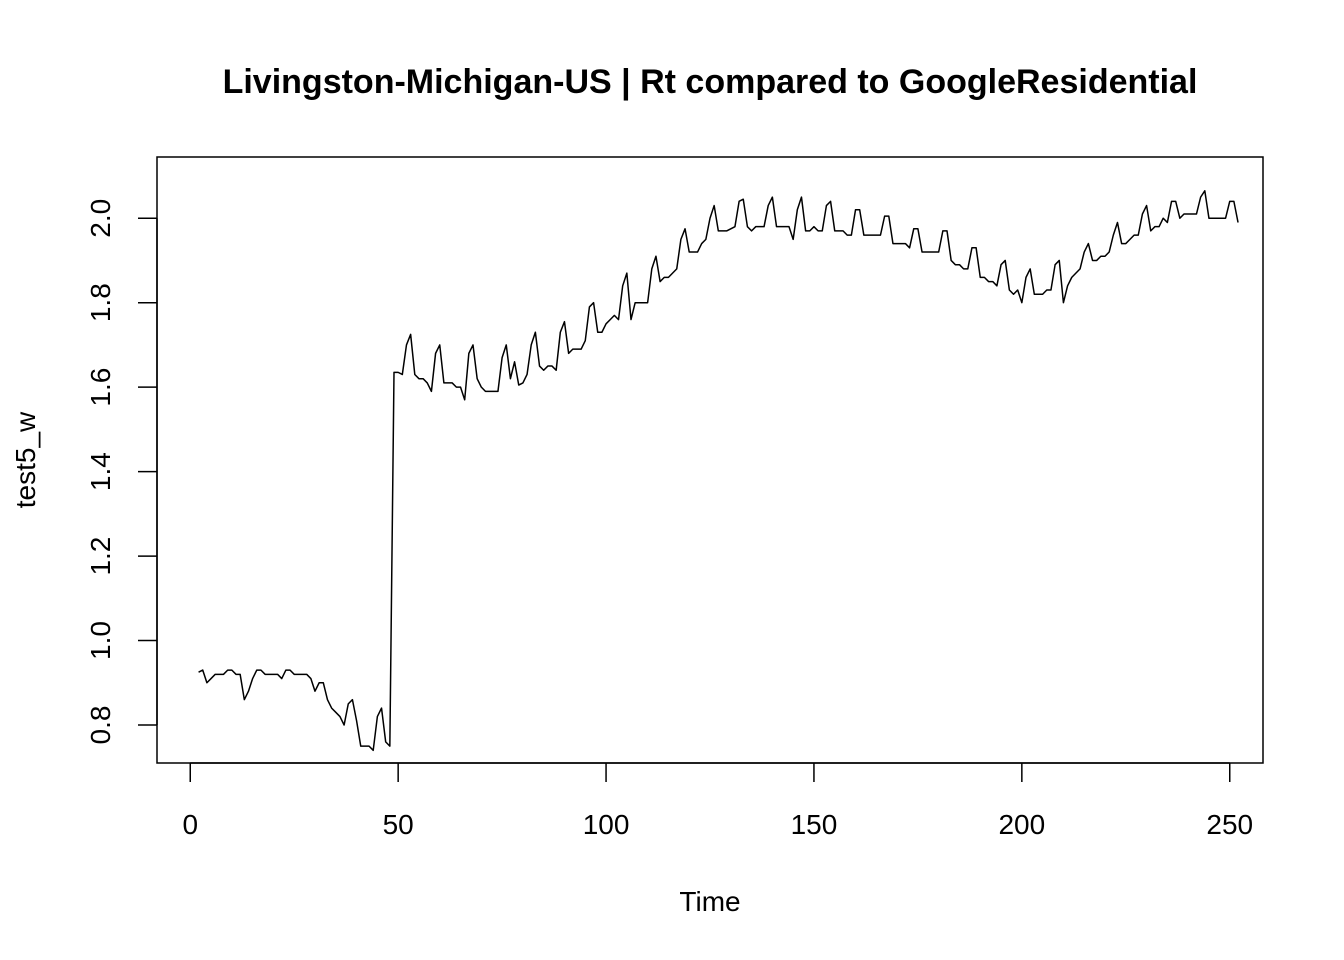 The height and width of the screenshot is (960, 1344). Describe the element at coordinates (100, 556) in the screenshot. I see `y-tick-label: 1.2` at that location.